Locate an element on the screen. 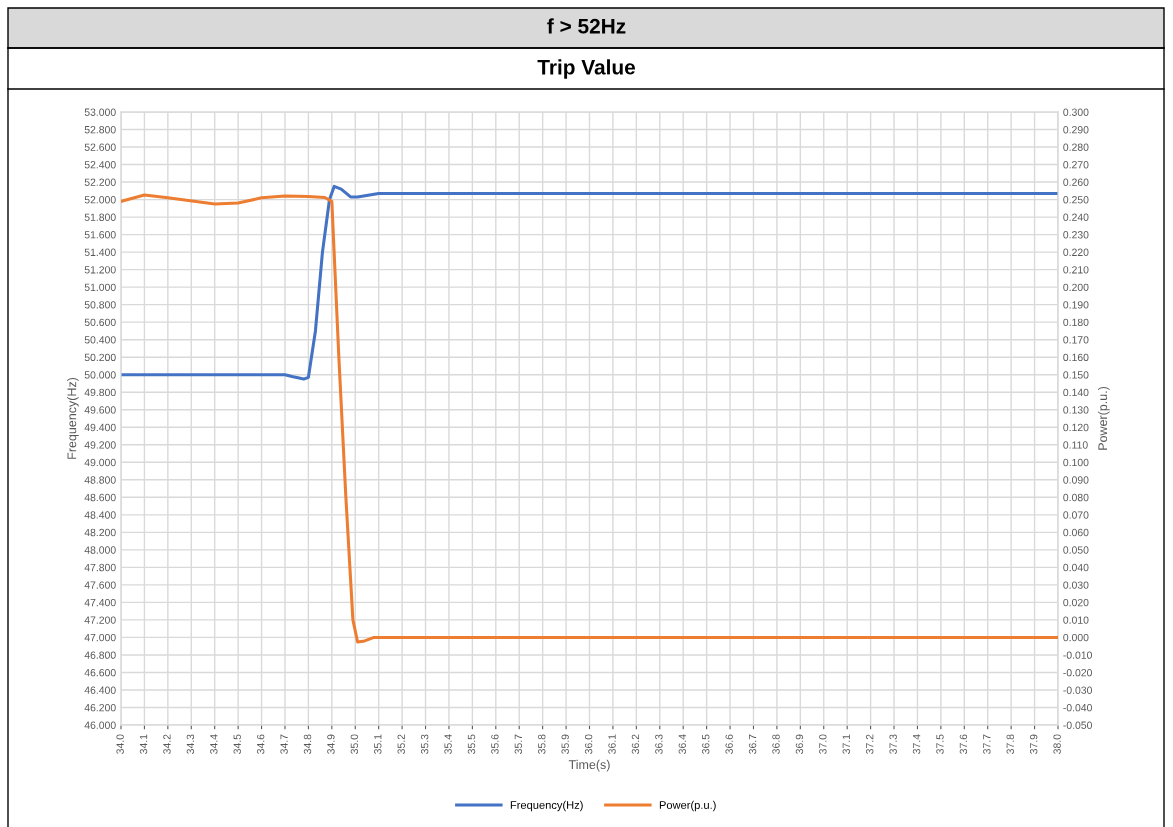  y-tick-label: 51.600 is located at coordinates (100, 235).